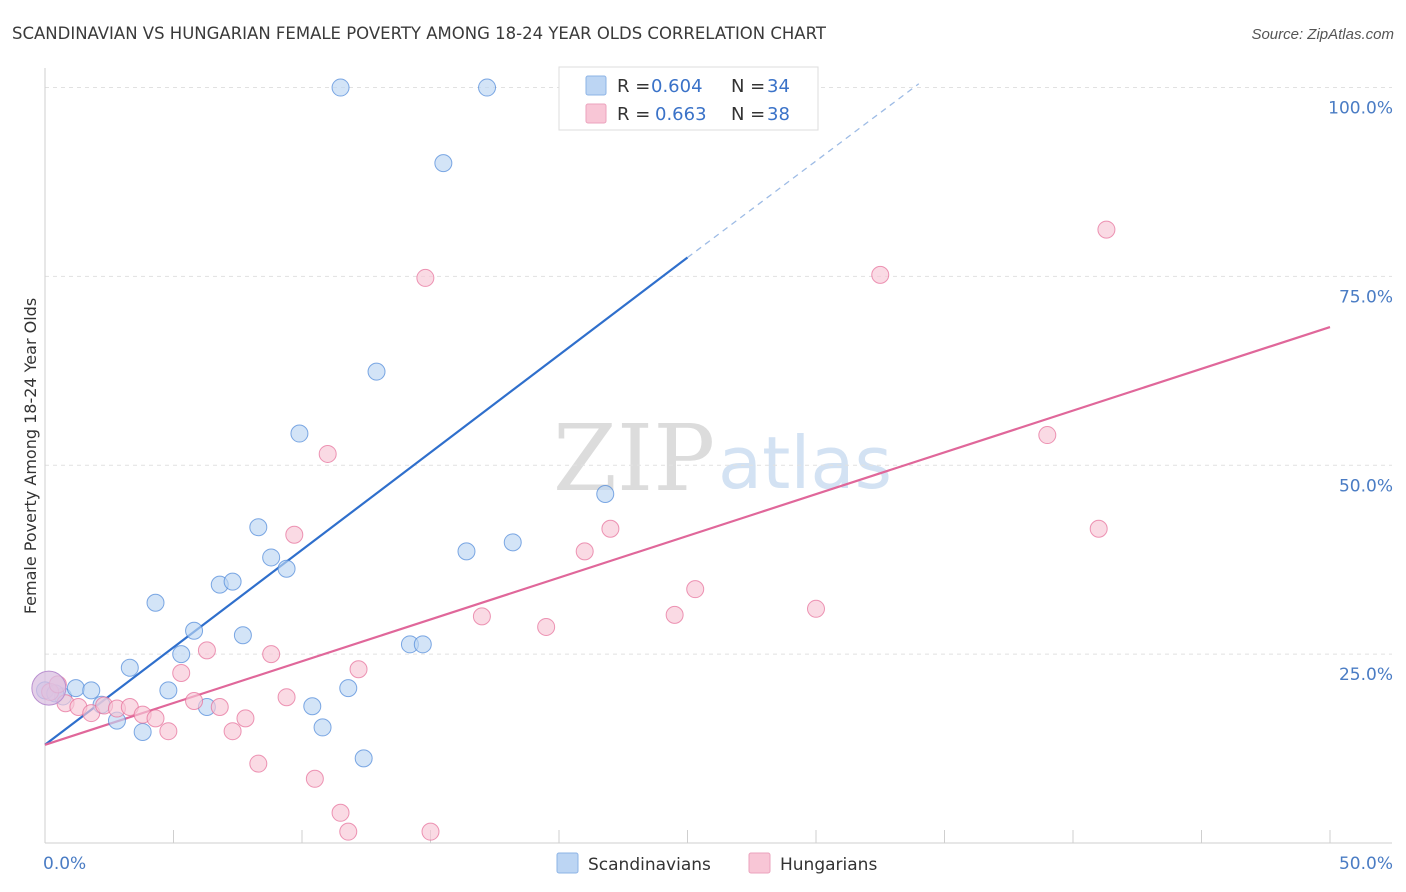 The height and width of the screenshot is (892, 1406). Describe the element at coordinates (805, 463) in the screenshot. I see `watermark-atlas: atlas` at that location.